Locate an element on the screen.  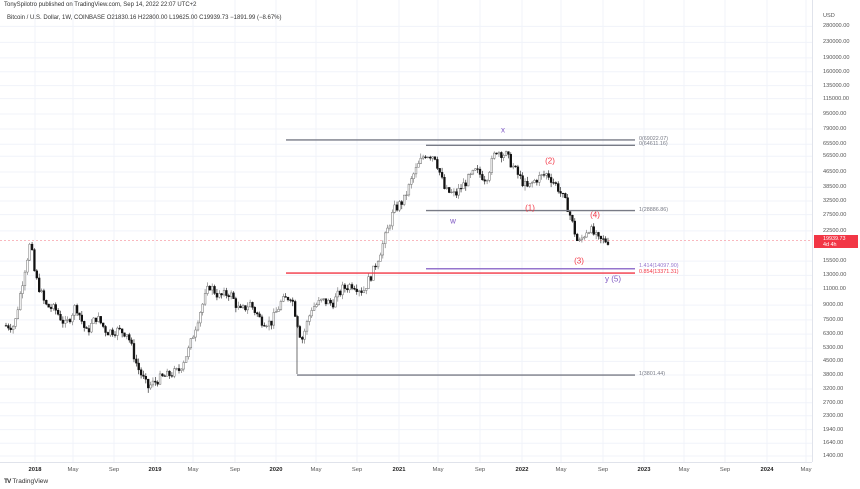
price-tick-label: 95000.00 is located at coordinates (835, 114).